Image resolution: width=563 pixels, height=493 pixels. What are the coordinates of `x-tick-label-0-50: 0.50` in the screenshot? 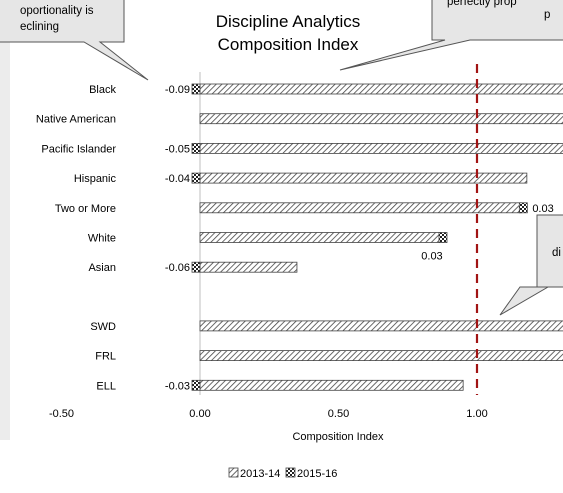 It's located at (338, 414).